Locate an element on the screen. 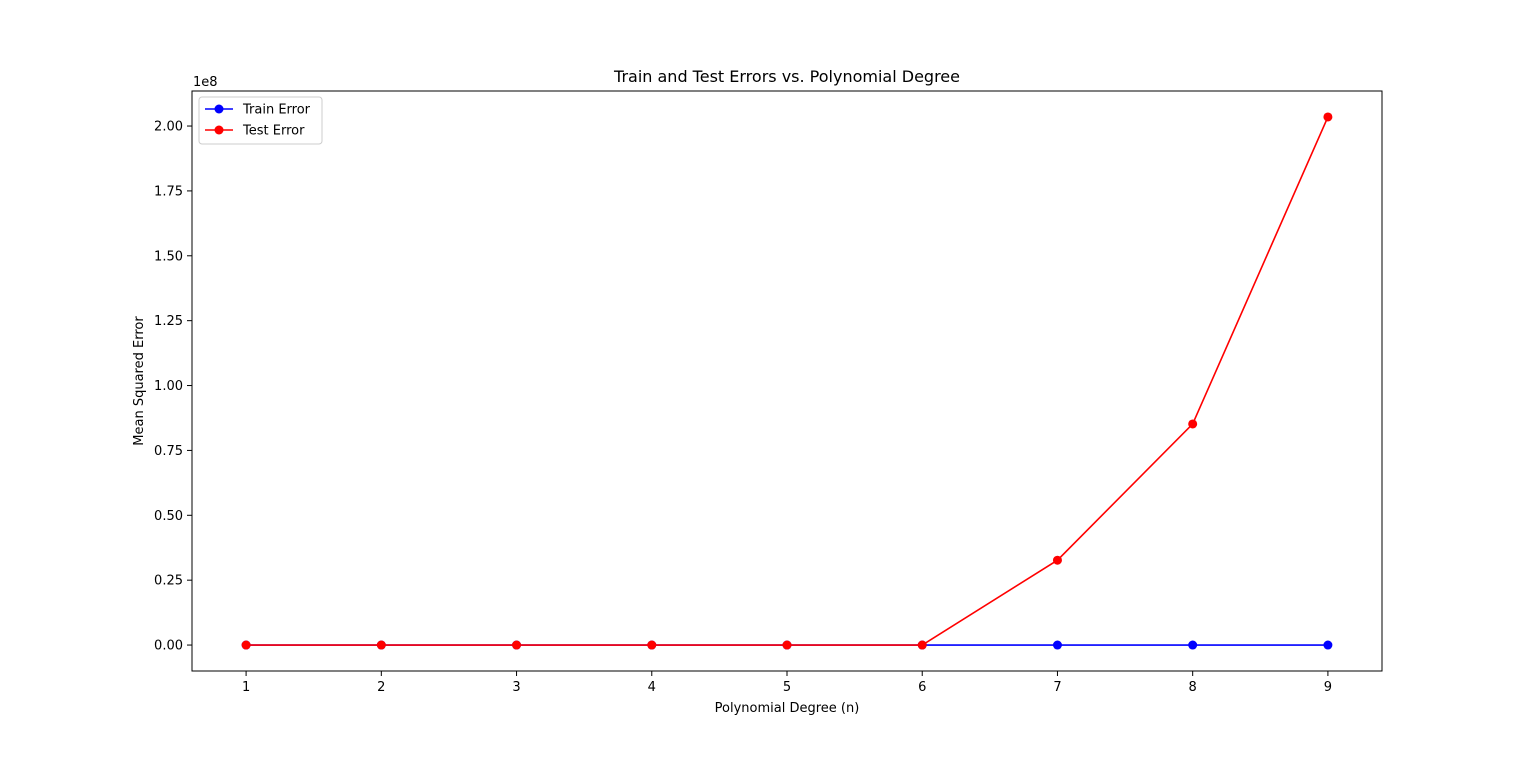 This screenshot has height=758, width=1536. y-axis-label: Mean Squared Error is located at coordinates (139, 381).